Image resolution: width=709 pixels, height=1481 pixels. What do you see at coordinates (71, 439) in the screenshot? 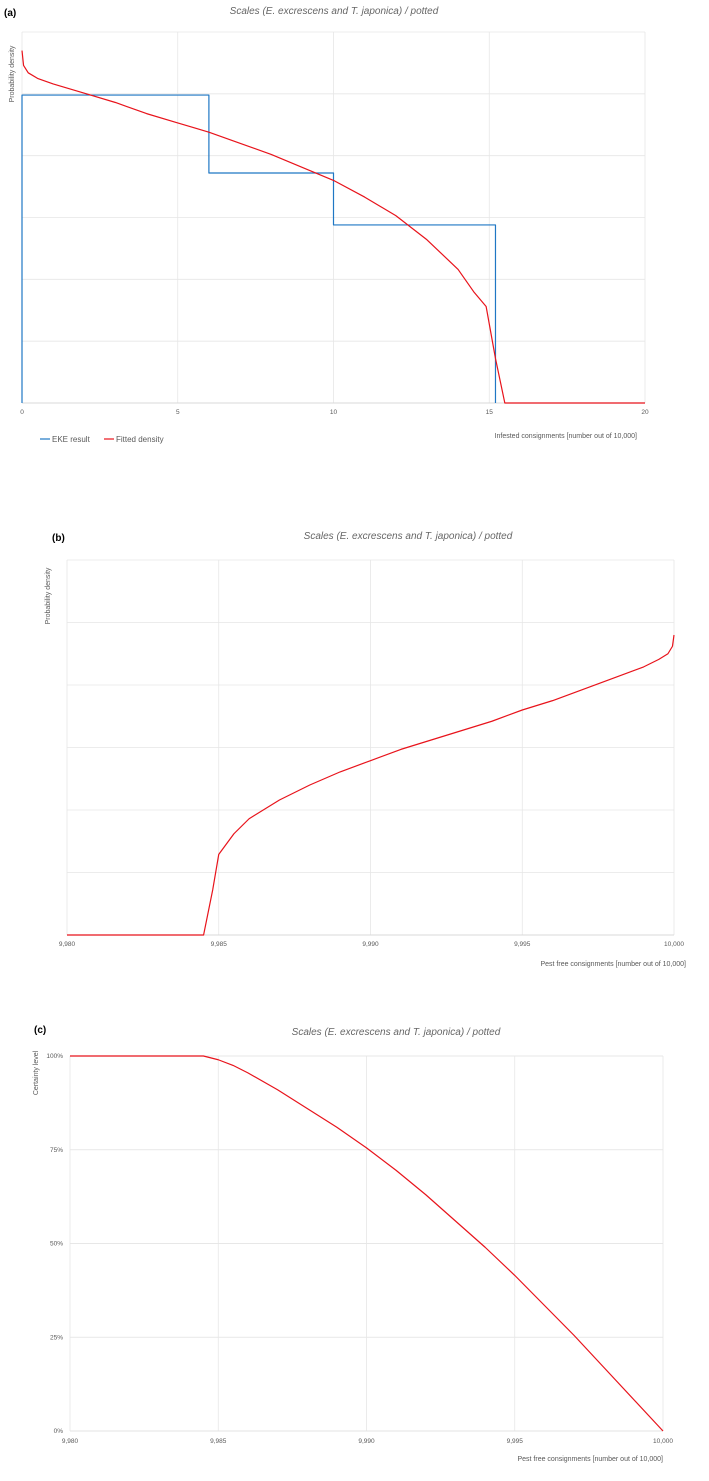
I see `legend-label-eke-result: EKE result` at bounding box center [71, 439].